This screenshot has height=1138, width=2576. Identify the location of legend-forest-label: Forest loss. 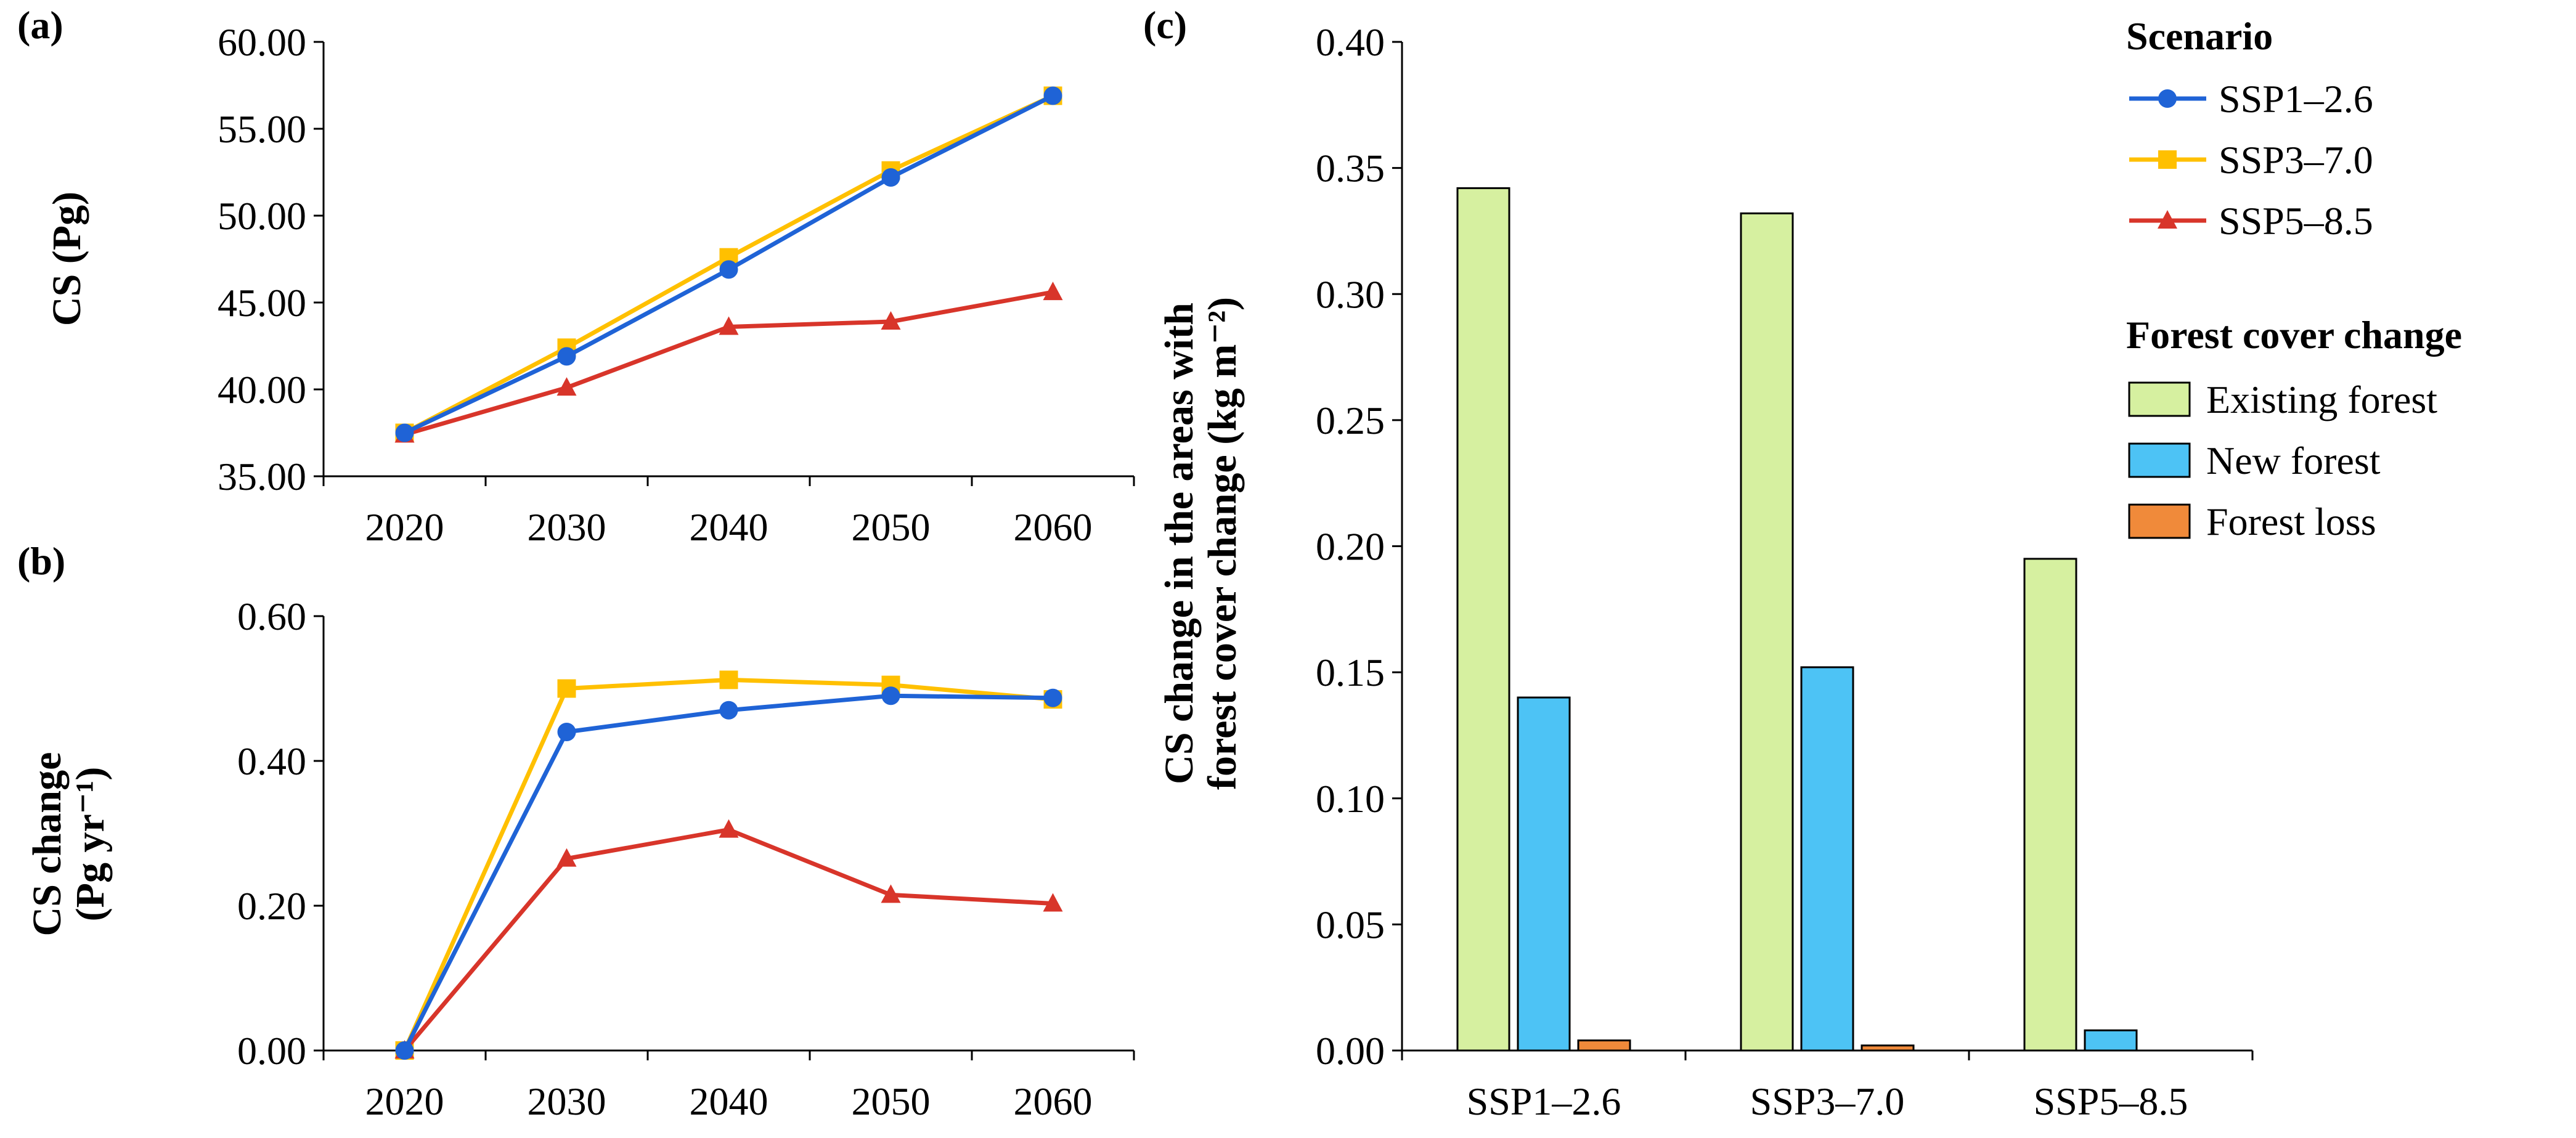
(2291, 521).